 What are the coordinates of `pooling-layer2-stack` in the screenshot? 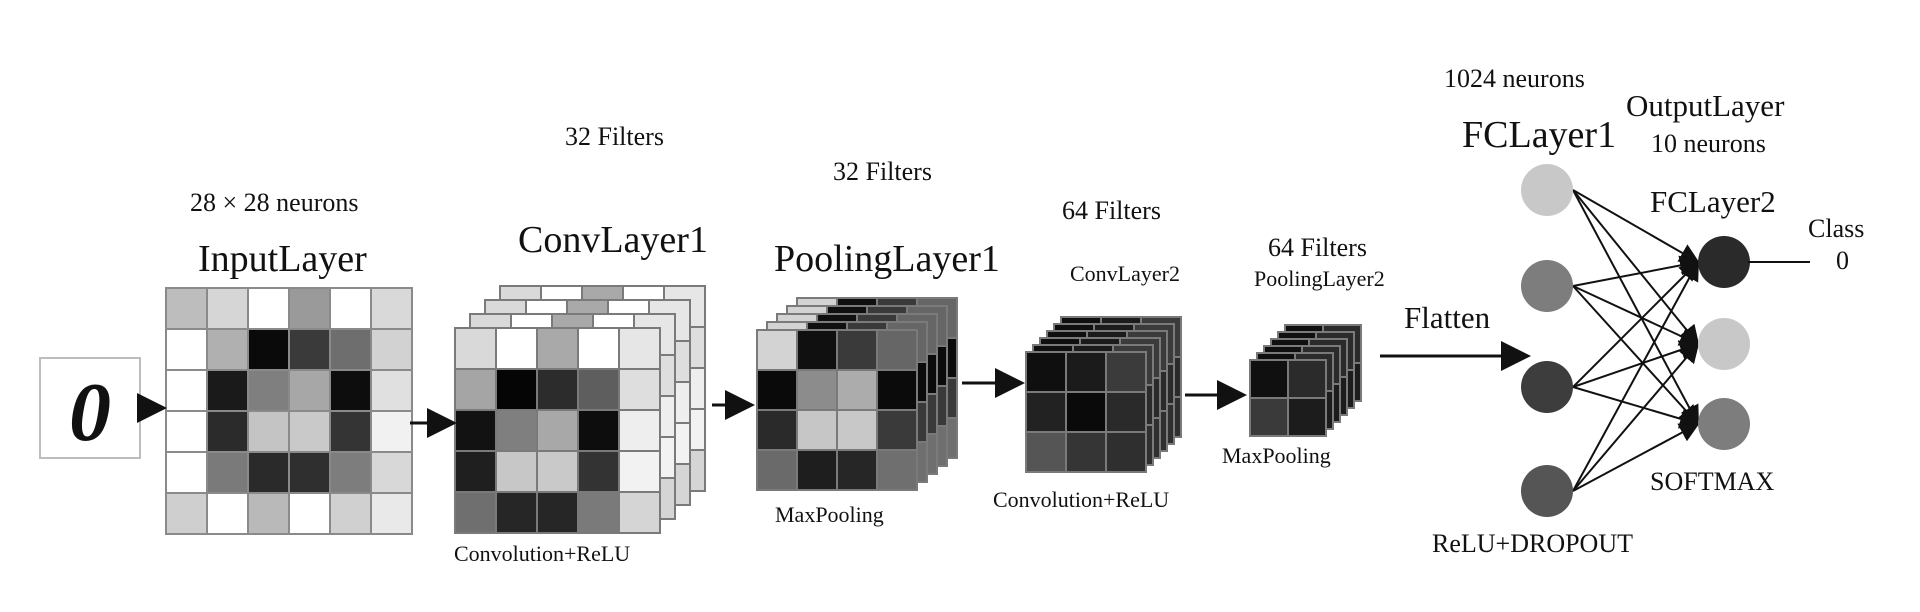 It's located at (1305, 380).